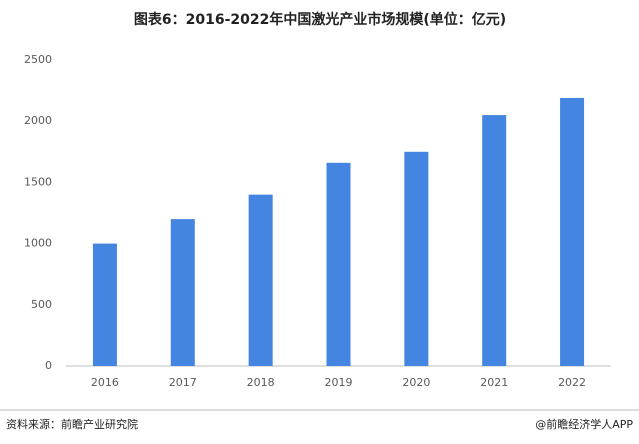 Image resolution: width=639 pixels, height=444 pixels. What do you see at coordinates (339, 382) in the screenshot?
I see `x-tick-label: 2019` at bounding box center [339, 382].